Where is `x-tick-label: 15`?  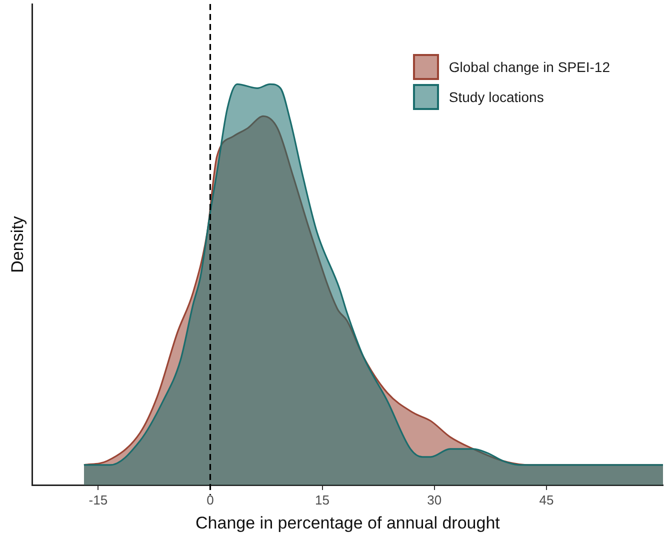 x-tick-label: 15 is located at coordinates (322, 500).